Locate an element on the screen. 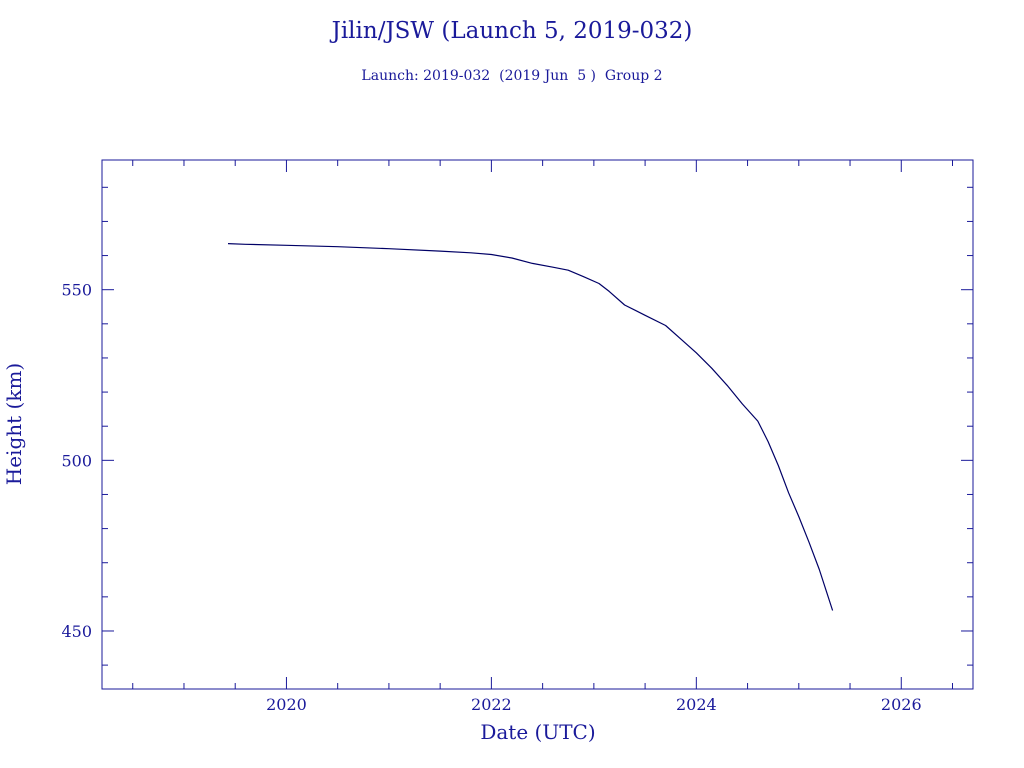  y-tick-label: 450 is located at coordinates (76, 631).